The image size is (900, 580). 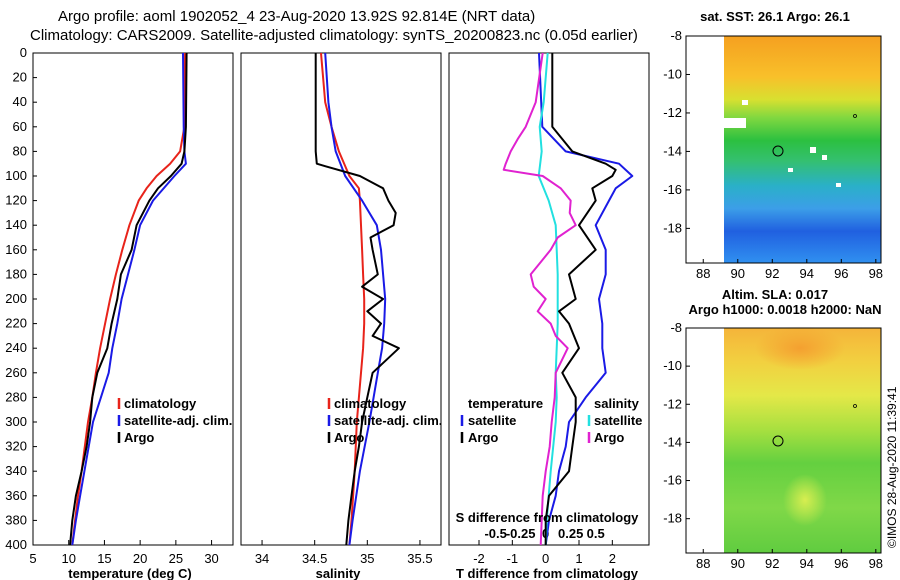 What do you see at coordinates (705, 149) in the screenshot?
I see `sst-map-nodata-left` at bounding box center [705, 149].